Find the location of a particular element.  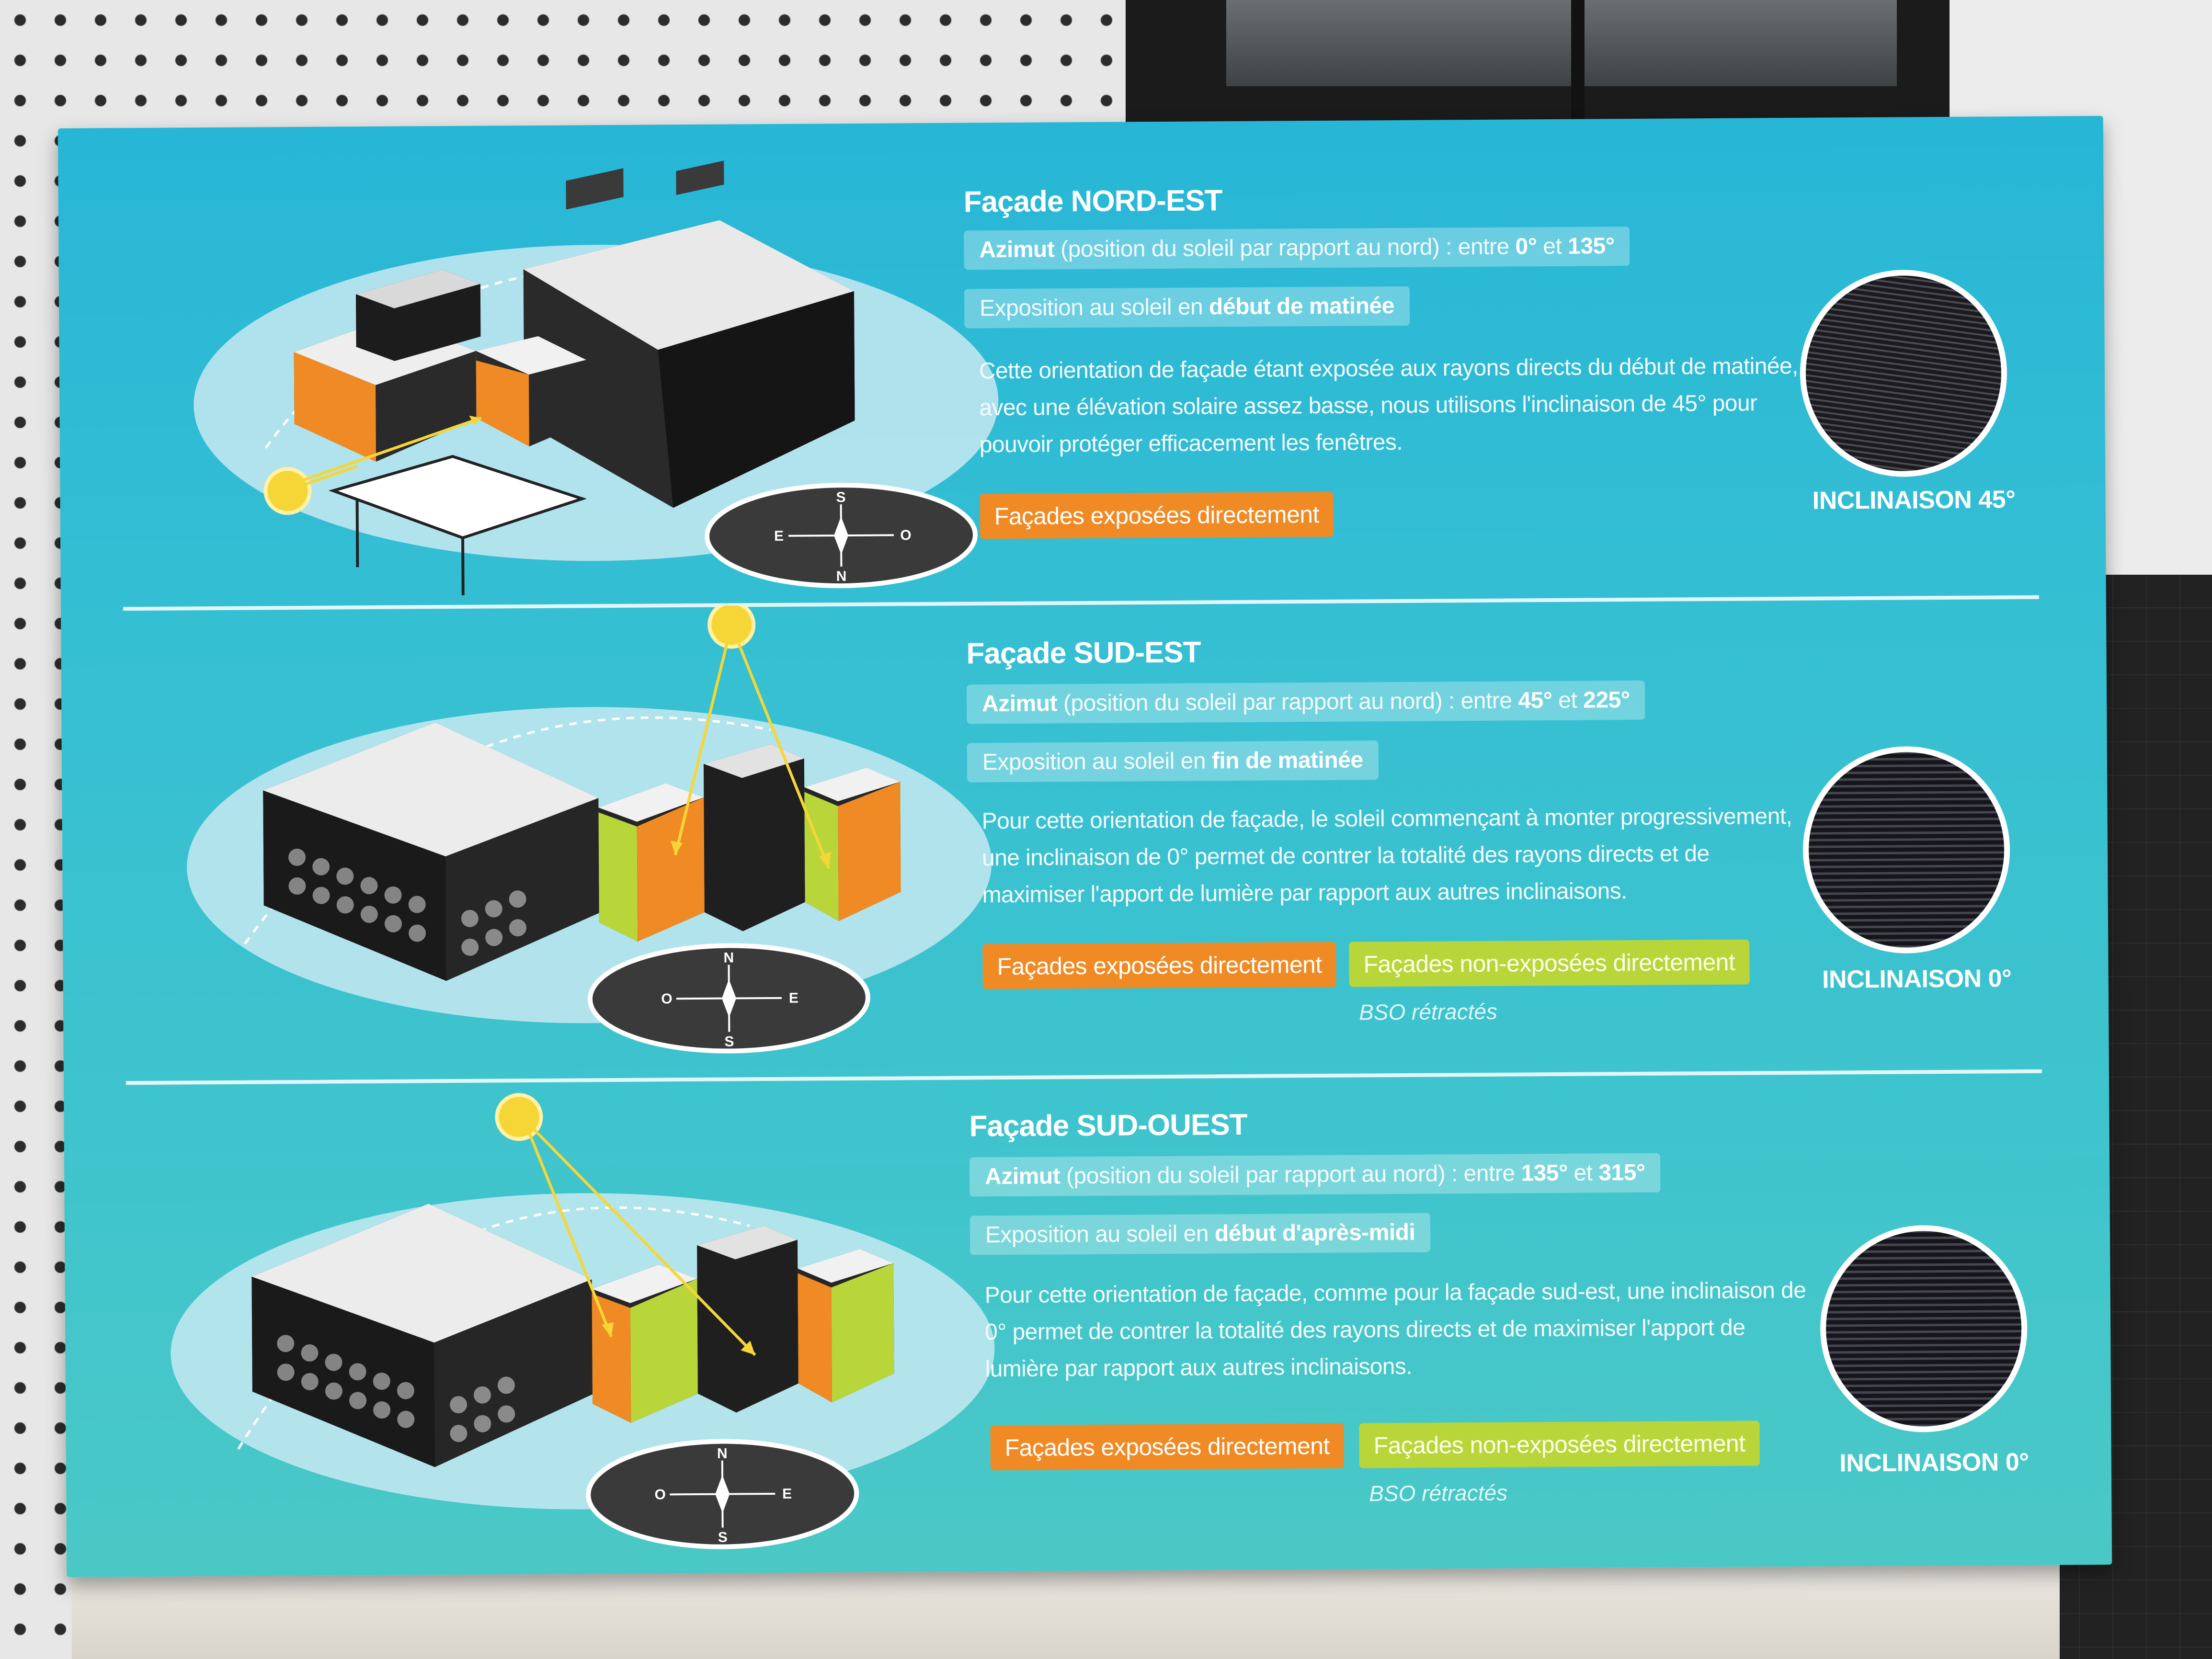

exposition-pill: Exposition au soleil en début de matinée is located at coordinates (1187, 307).